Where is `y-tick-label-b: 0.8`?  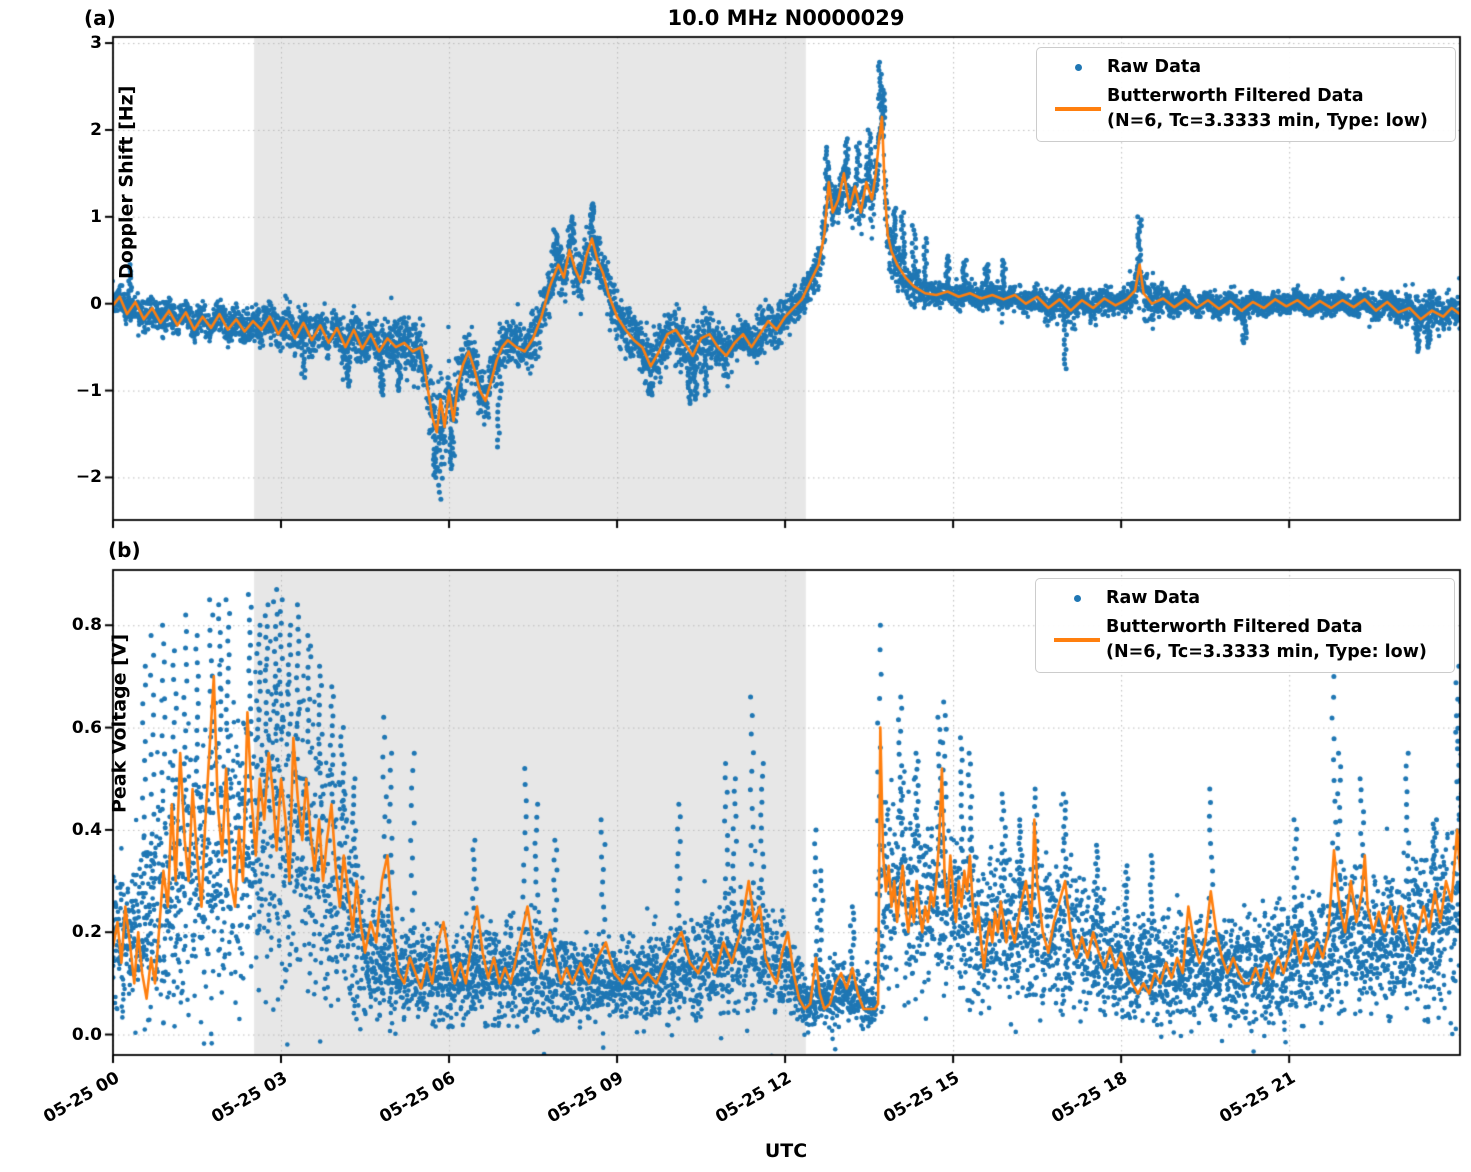 y-tick-label-b: 0.8 is located at coordinates (86, 625).